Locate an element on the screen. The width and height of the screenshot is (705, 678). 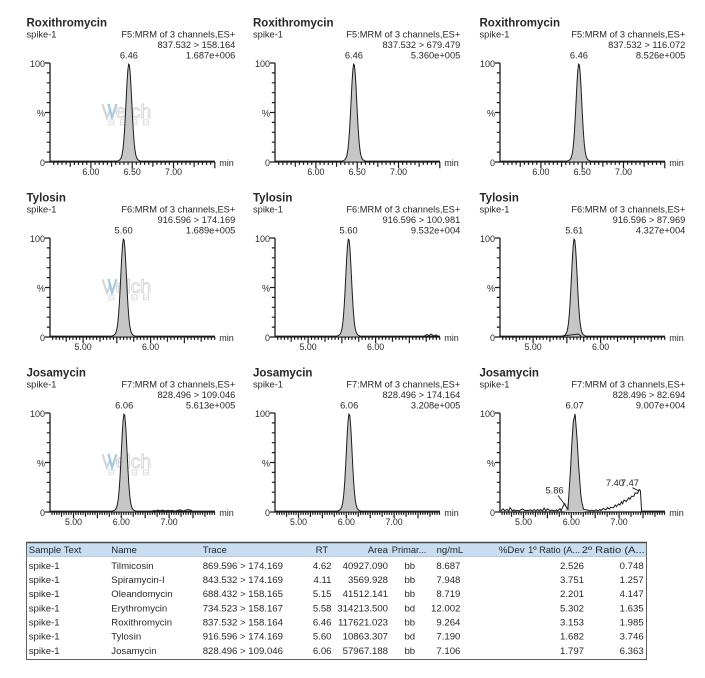
svg-text: 41512.141 is located at coordinates (365, 594).